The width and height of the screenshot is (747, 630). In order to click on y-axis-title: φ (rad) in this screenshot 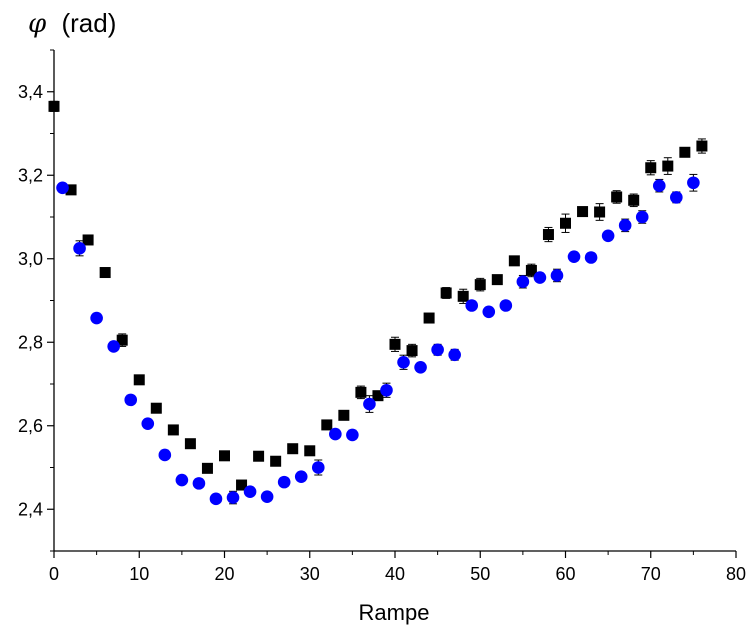, I will do `click(72, 23)`.